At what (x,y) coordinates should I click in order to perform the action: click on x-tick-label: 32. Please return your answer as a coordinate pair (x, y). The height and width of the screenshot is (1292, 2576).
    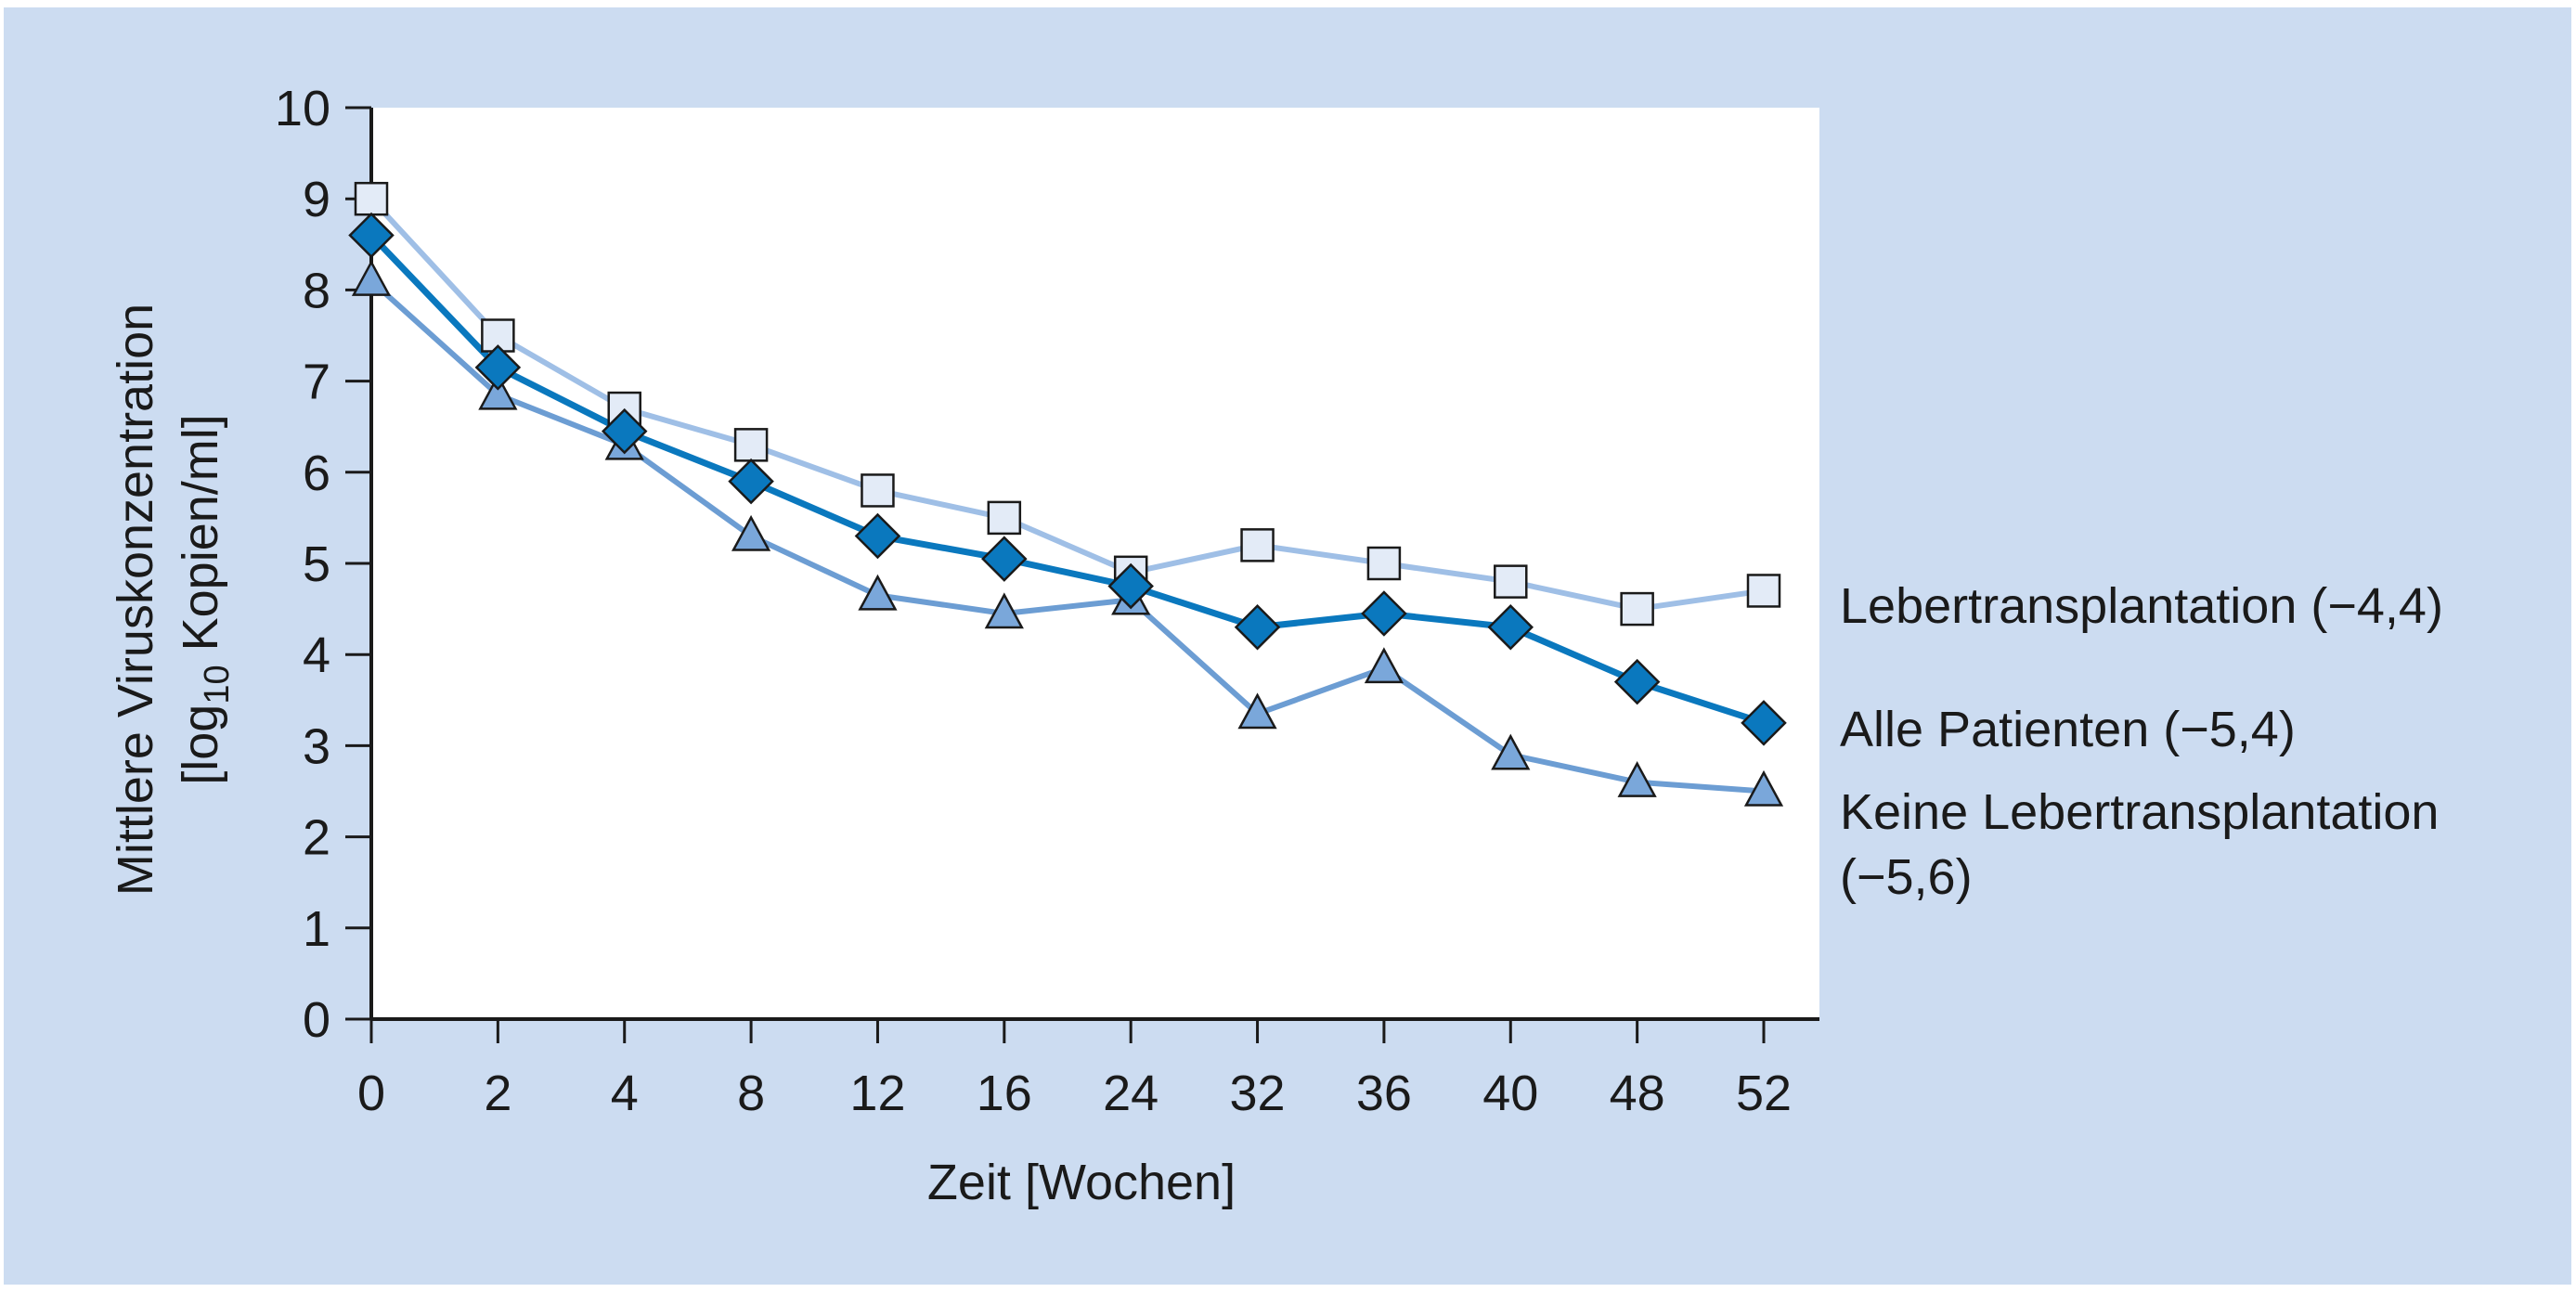
    Looking at the image, I should click on (1258, 1093).